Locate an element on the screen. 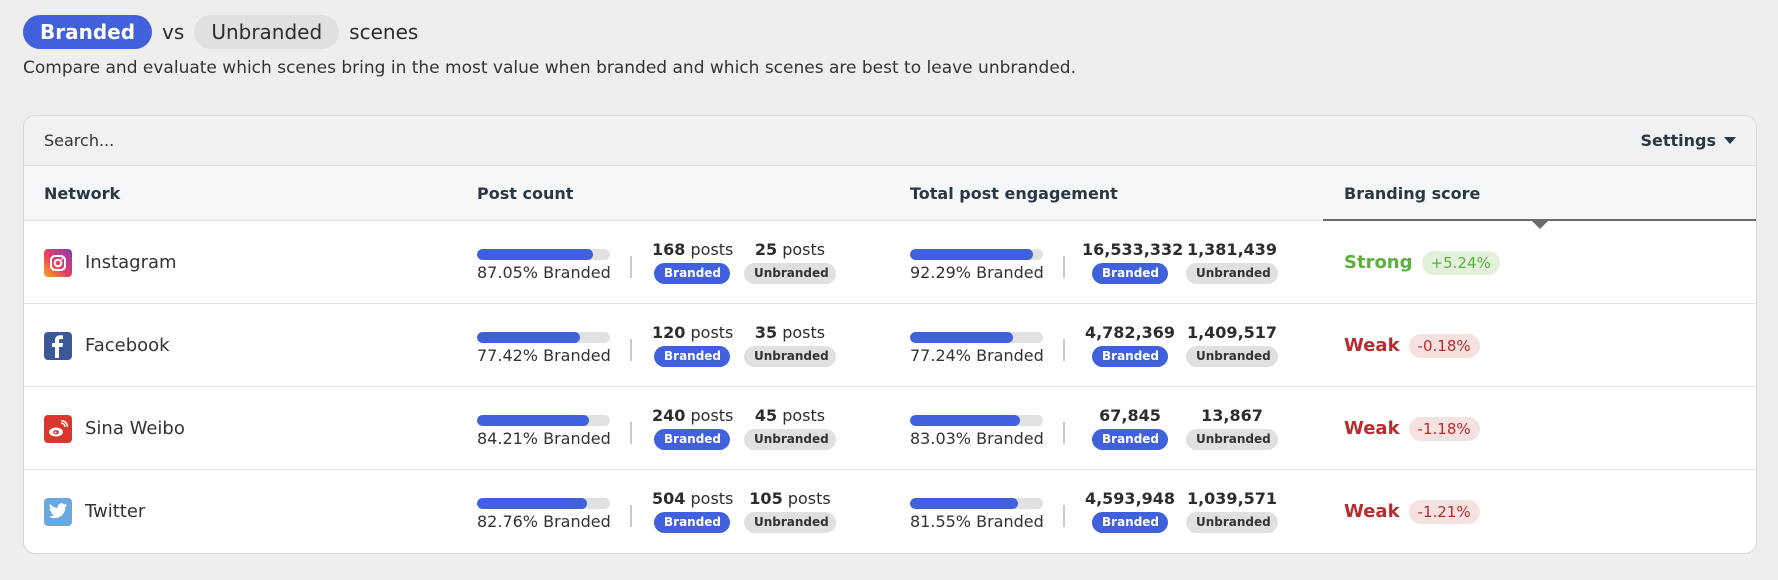 The height and width of the screenshot is (580, 1778). network-cell: Facebook is located at coordinates (107, 345).